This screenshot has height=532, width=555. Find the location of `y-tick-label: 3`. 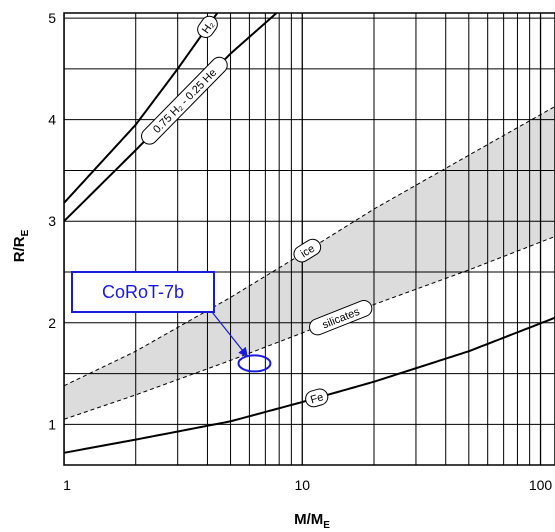

y-tick-label: 3 is located at coordinates (52, 221).